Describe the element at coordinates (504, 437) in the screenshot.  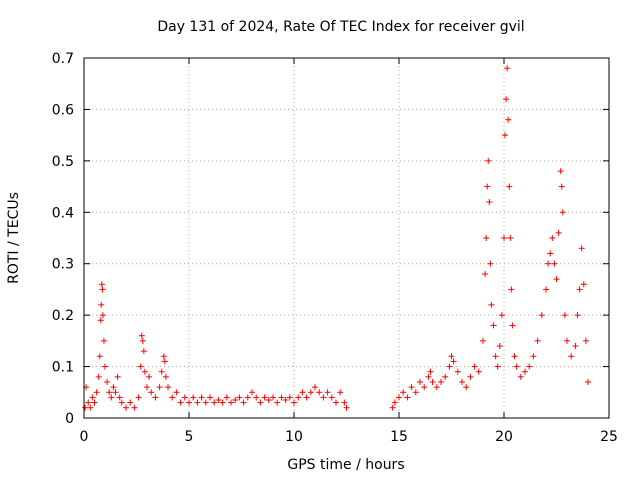
I see `x-tick-label: 20` at that location.